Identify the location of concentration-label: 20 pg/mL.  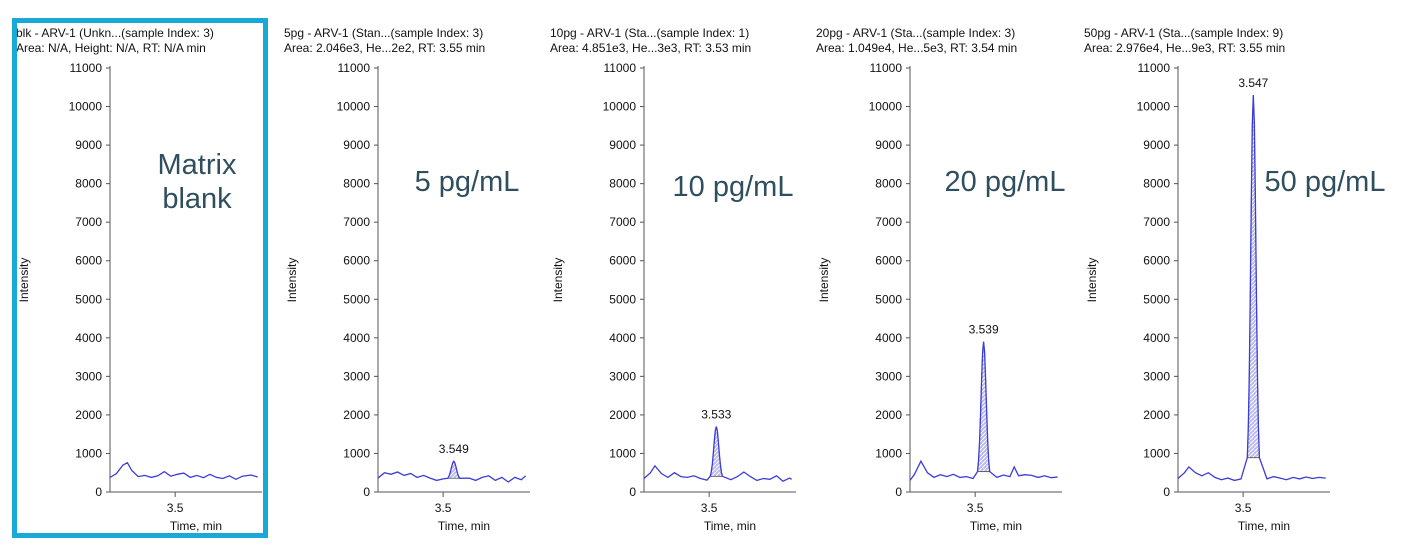
(1005, 182).